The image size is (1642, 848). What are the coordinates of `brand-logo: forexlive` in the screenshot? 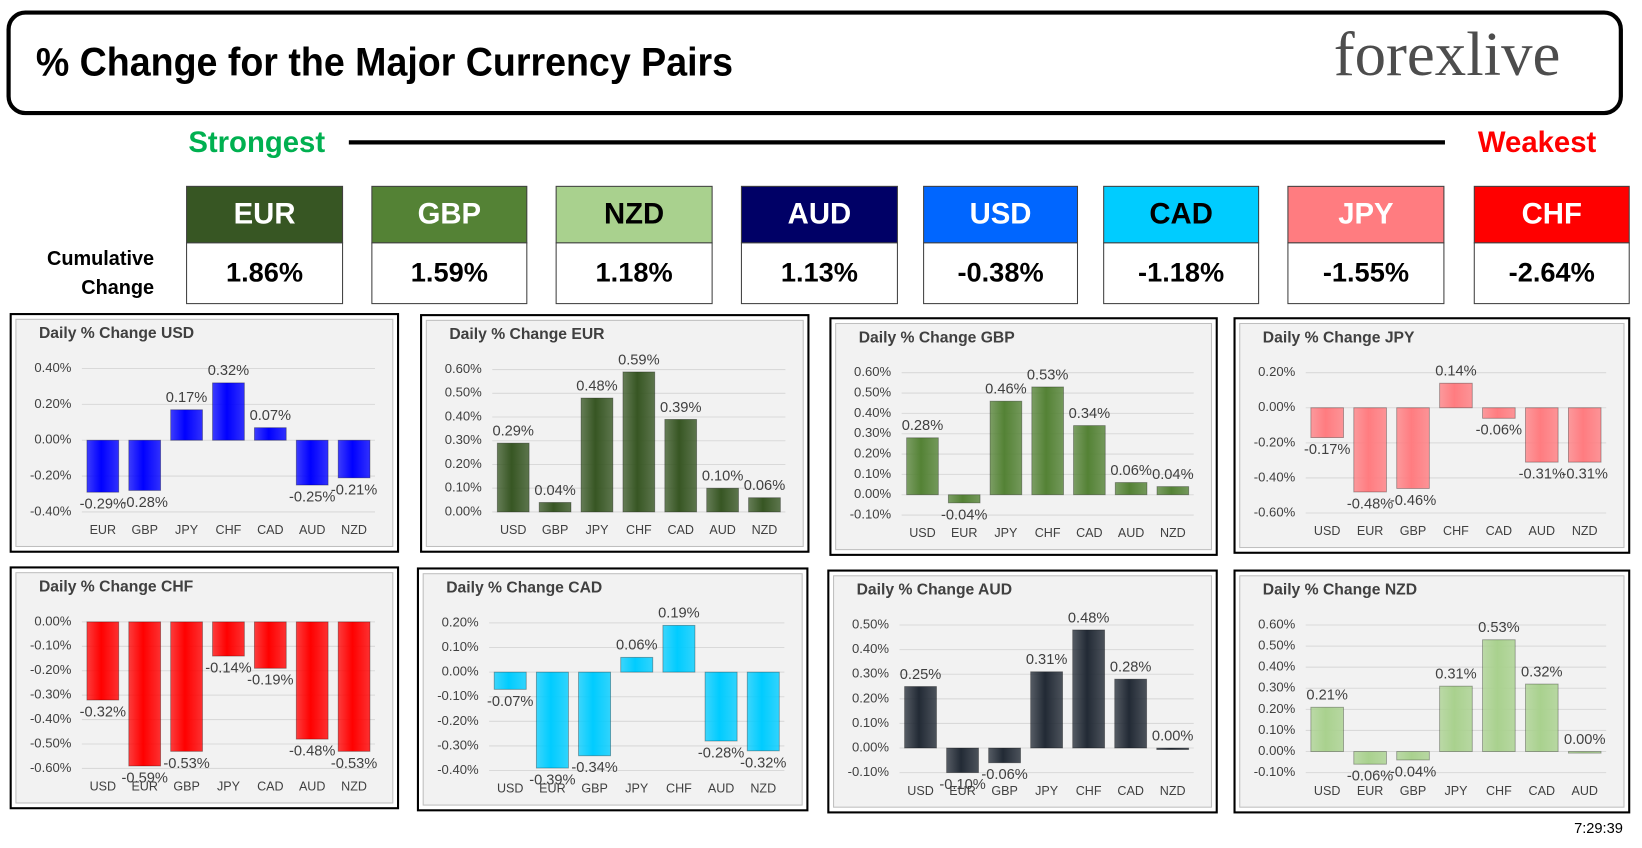 It's located at (1447, 54).